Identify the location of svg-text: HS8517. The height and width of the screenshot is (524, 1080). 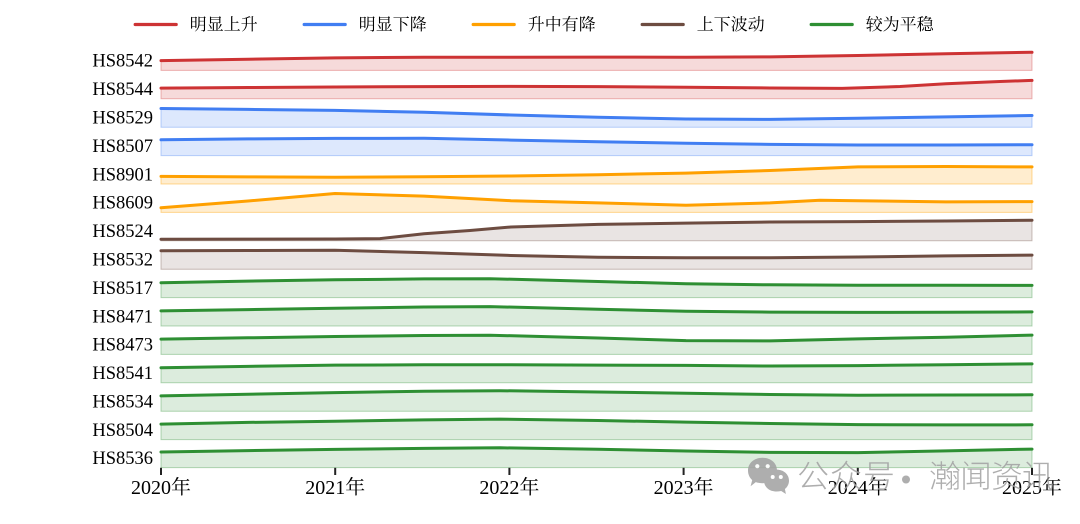
(122, 289).